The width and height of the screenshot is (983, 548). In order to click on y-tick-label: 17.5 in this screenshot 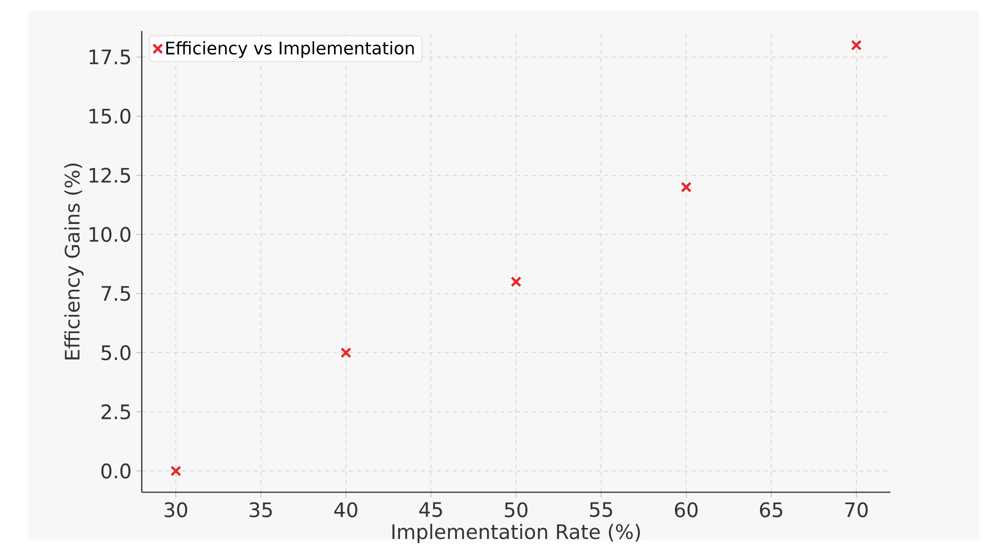, I will do `click(110, 57)`.